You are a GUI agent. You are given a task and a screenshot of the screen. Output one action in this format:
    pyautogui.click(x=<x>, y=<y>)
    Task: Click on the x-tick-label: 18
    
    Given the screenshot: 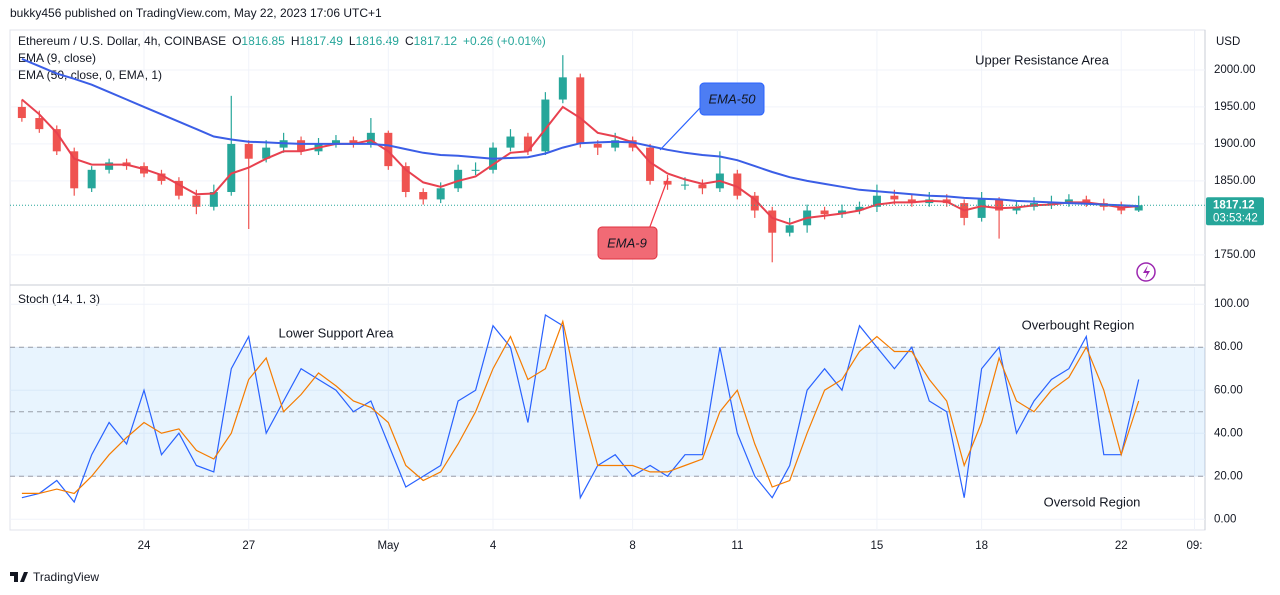 What is the action you would take?
    pyautogui.click(x=981, y=546)
    